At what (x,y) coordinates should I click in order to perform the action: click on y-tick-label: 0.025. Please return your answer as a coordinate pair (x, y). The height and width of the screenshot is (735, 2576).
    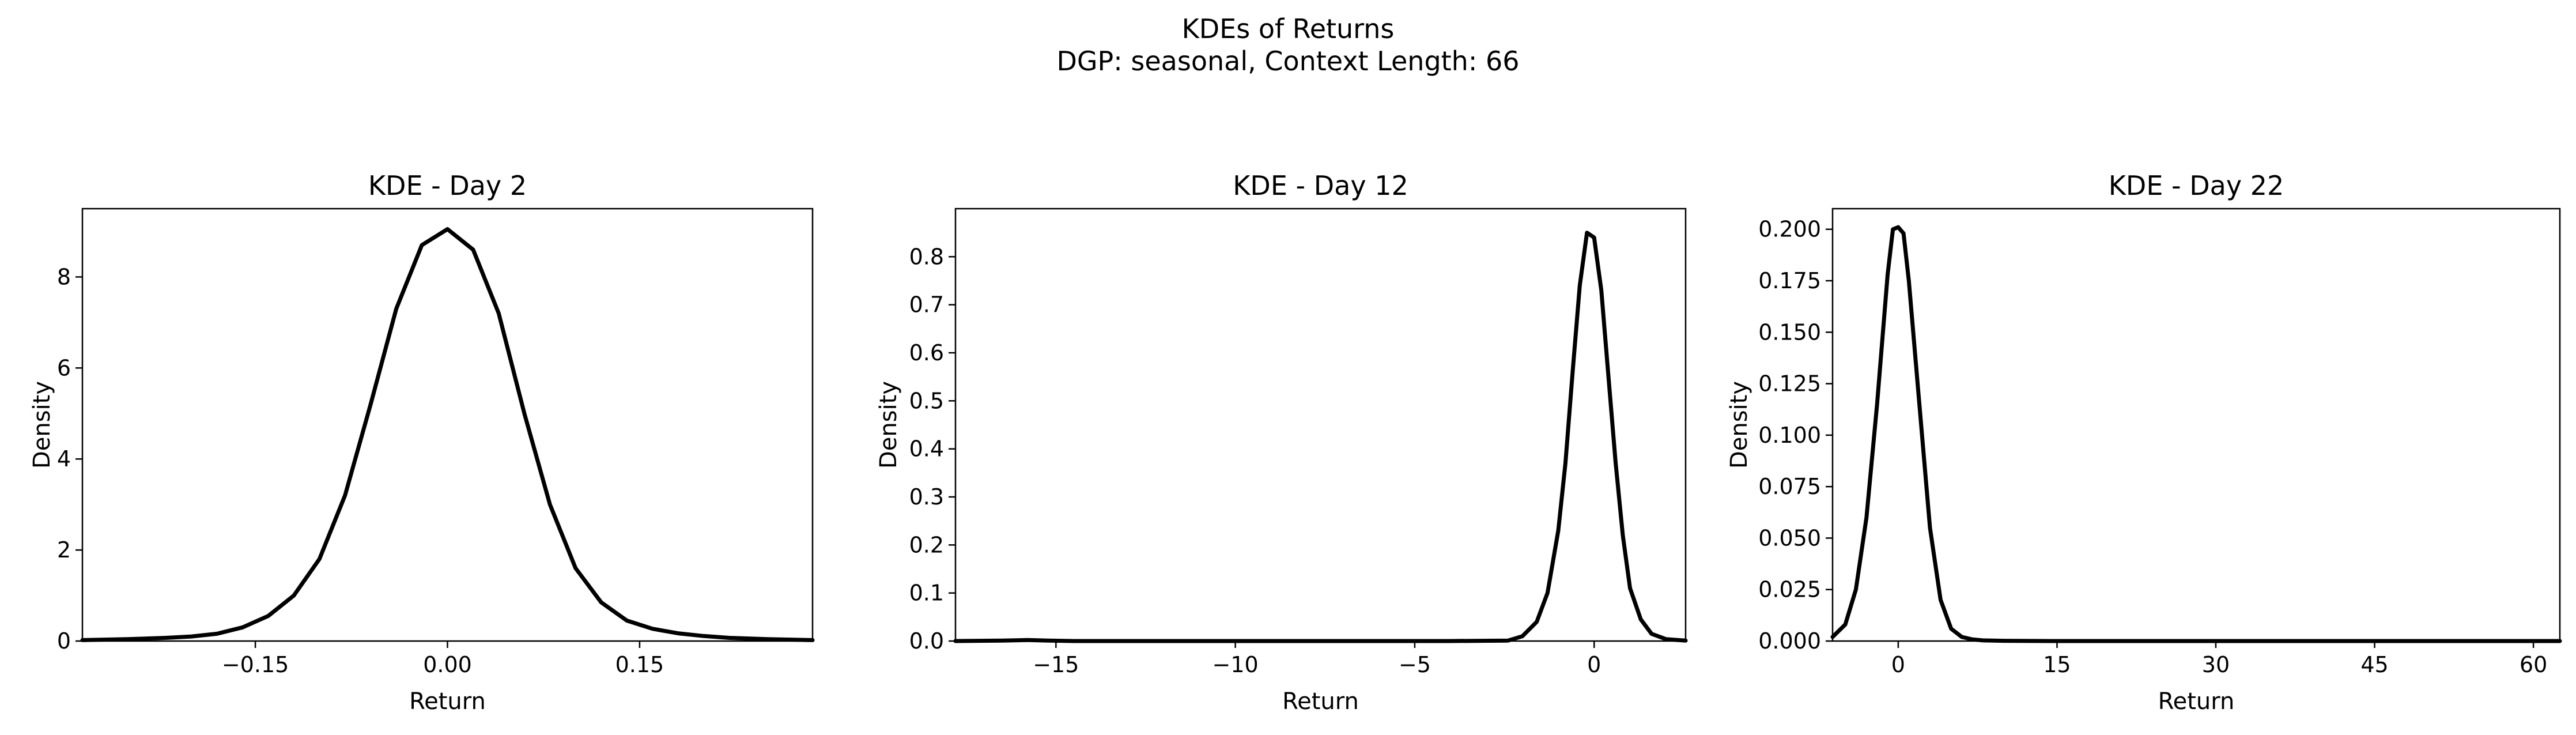
    Looking at the image, I should click on (1789, 589).